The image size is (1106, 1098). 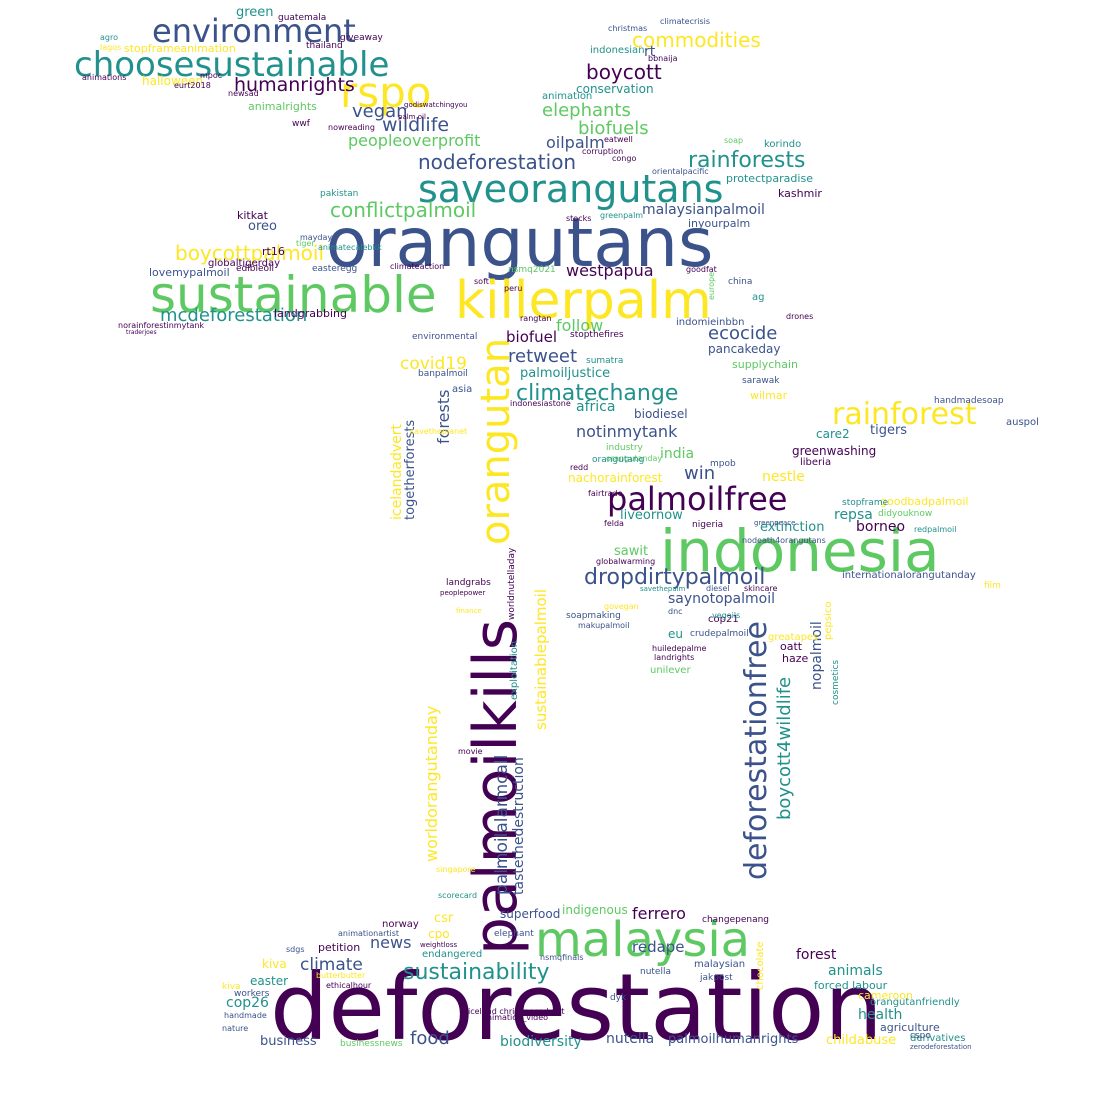 What do you see at coordinates (605, 493) in the screenshot?
I see `word-fairtrade: fairtrade` at bounding box center [605, 493].